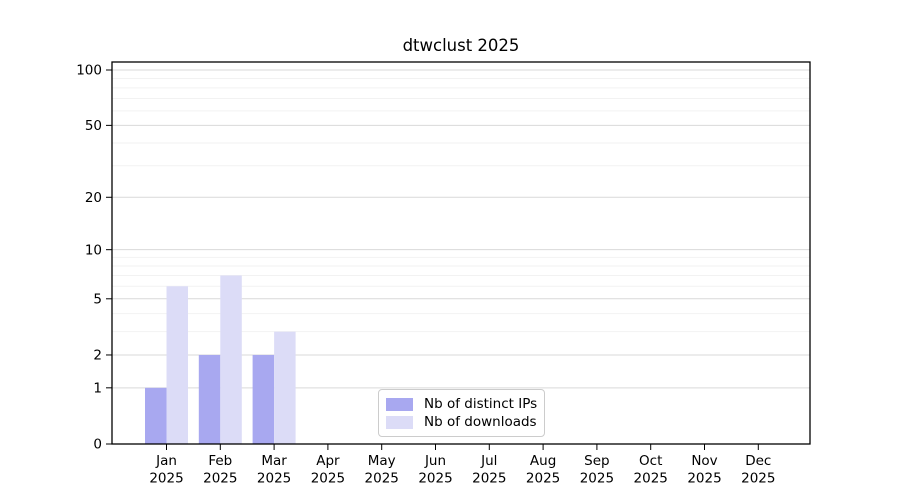 The image size is (900, 500). Describe the element at coordinates (597, 470) in the screenshot. I see `x-tick-label: Sep 2025` at that location.